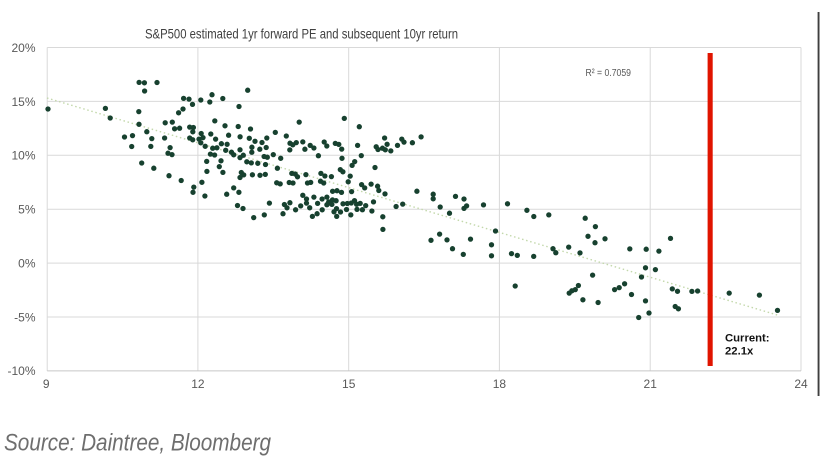 This screenshot has height=460, width=829. Describe the element at coordinates (739, 352) in the screenshot. I see `svg-text: 22.1x` at that location.